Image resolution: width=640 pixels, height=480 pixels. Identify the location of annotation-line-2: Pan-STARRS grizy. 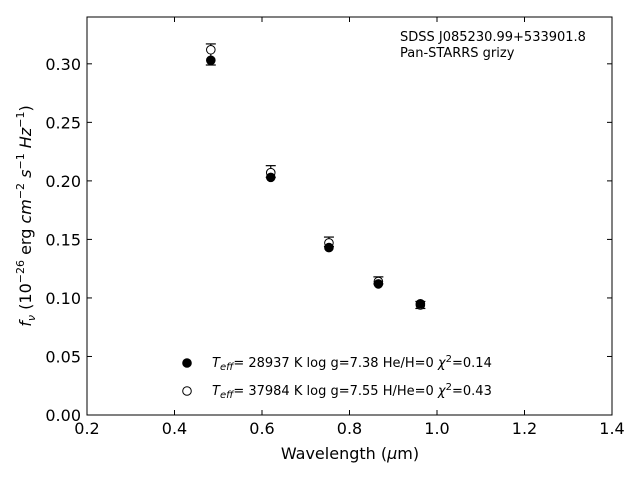
(457, 53).